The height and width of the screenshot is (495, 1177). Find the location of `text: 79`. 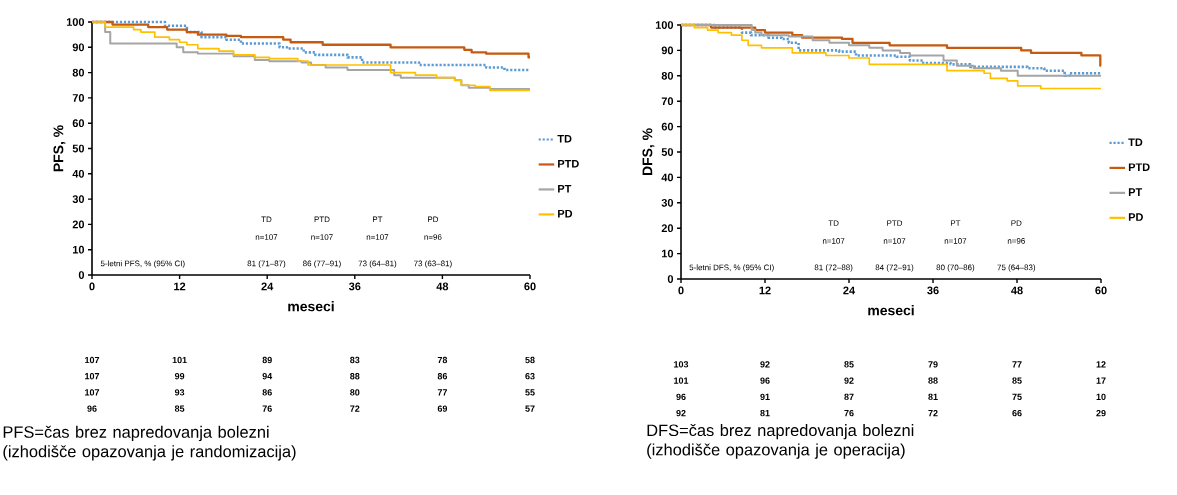

text: 79 is located at coordinates (933, 364).